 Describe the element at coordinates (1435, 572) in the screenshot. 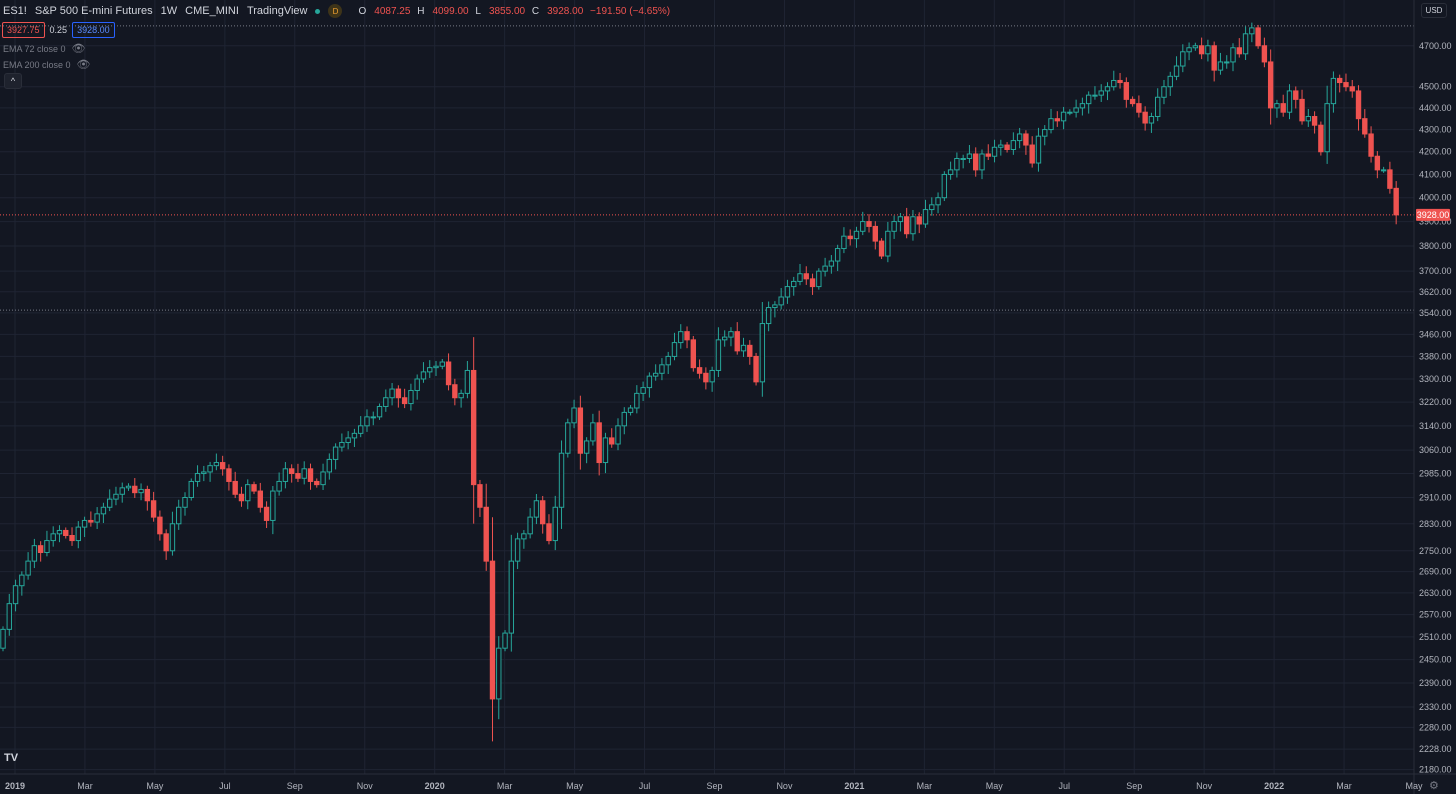

I see `price-tick-label: 2690.00` at that location.